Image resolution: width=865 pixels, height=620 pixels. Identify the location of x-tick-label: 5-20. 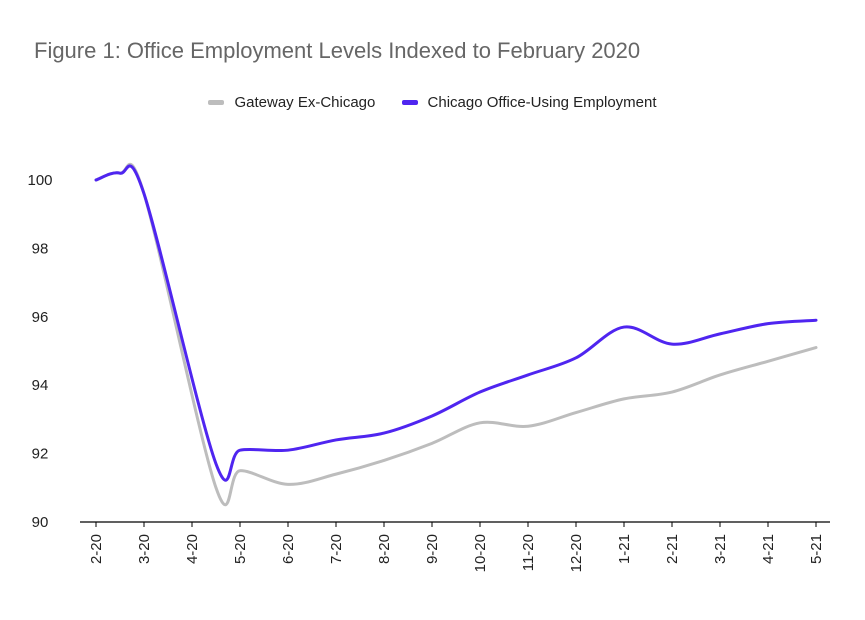
(240, 549).